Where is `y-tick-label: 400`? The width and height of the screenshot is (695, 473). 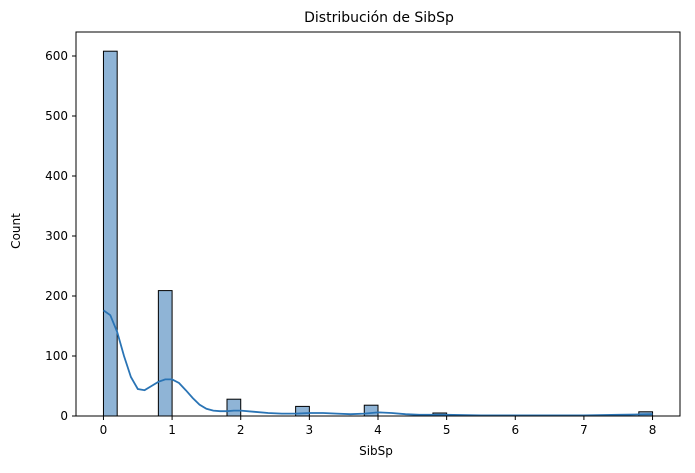 y-tick-label: 400 is located at coordinates (56, 176).